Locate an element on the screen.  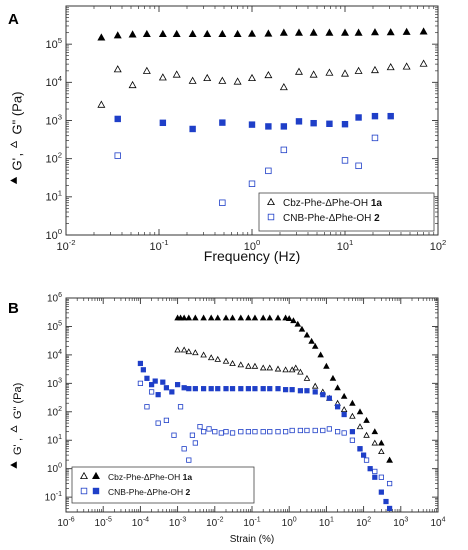
x-axis-label: Frequency (Hz) is located at coordinates (252, 256).